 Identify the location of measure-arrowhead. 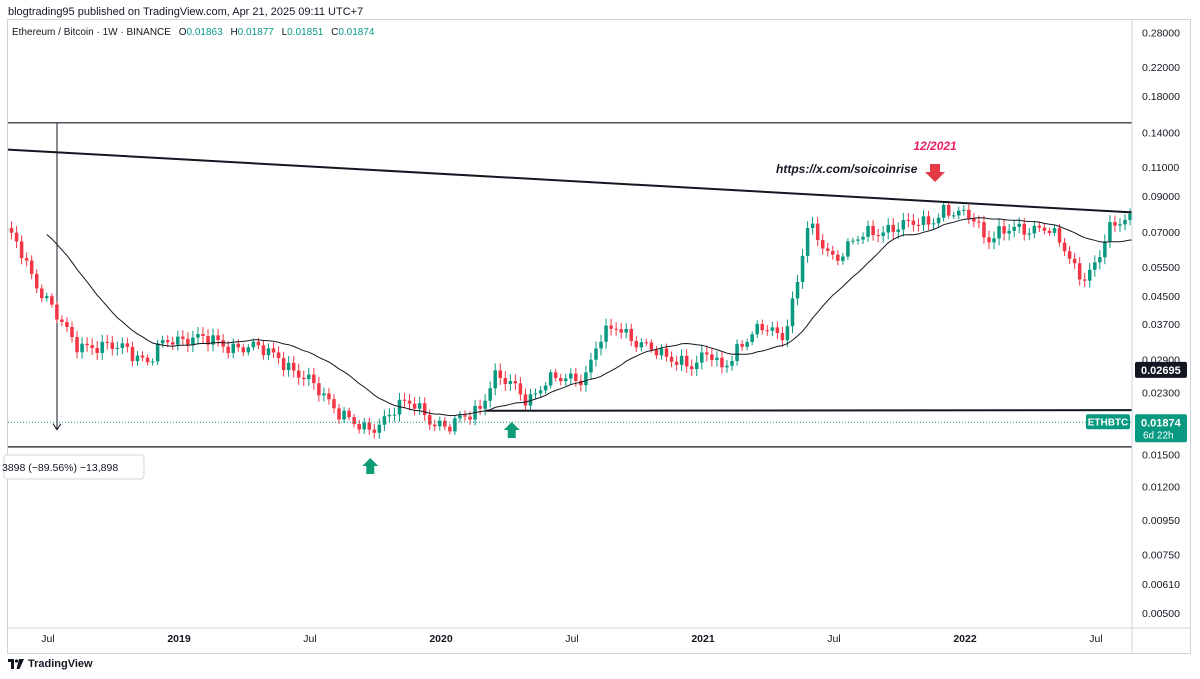
(57, 427).